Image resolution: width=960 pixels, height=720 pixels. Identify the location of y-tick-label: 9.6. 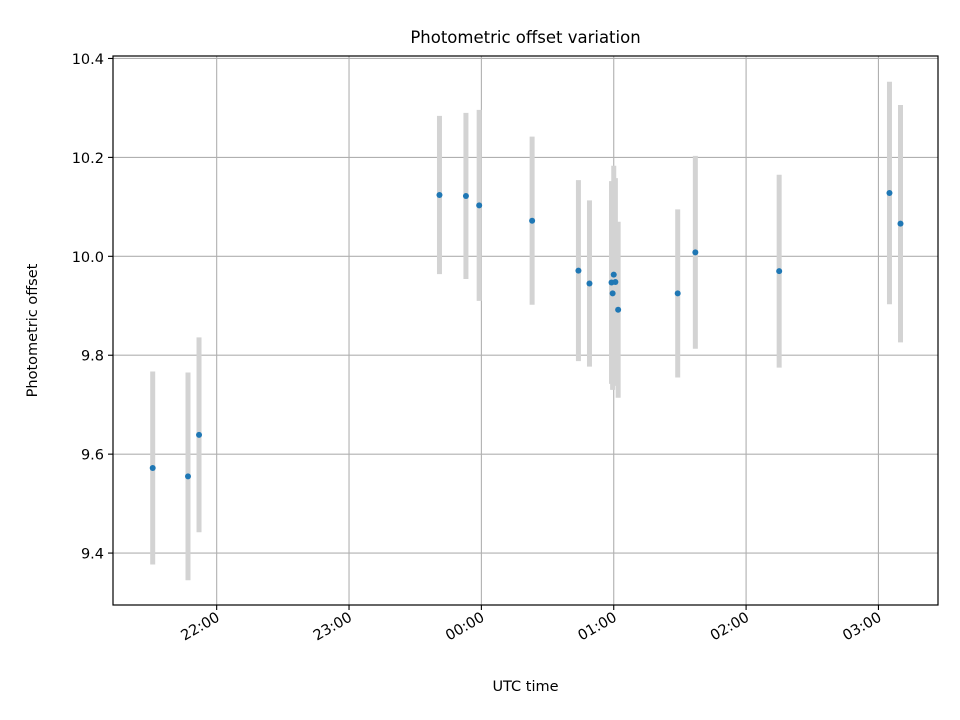
(92, 456).